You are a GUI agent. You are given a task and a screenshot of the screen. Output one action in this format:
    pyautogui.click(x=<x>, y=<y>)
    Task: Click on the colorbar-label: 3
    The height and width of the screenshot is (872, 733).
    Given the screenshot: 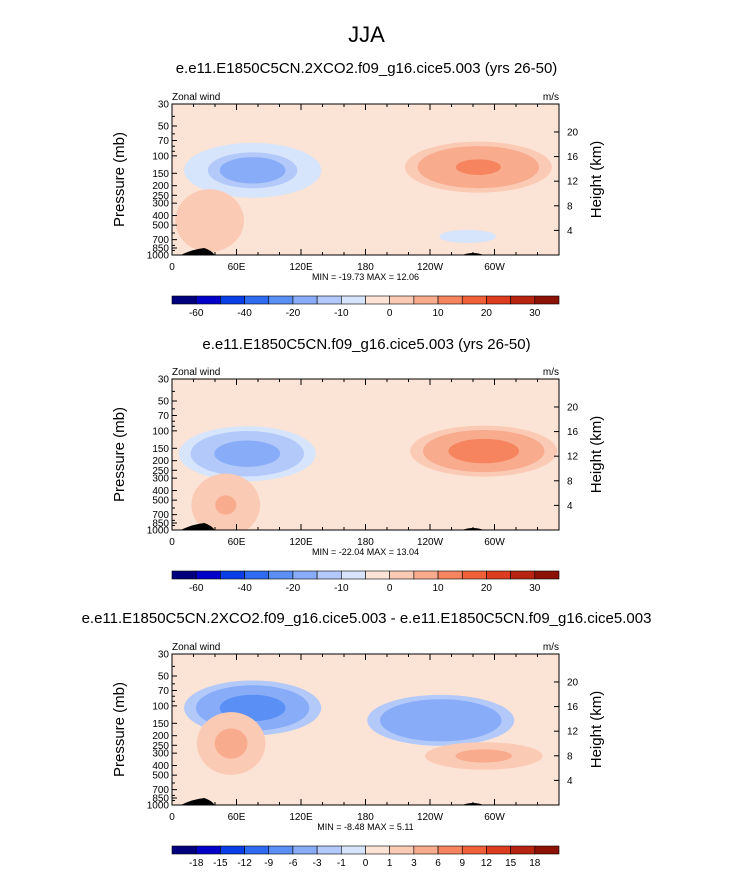 What is the action you would take?
    pyautogui.click(x=414, y=863)
    